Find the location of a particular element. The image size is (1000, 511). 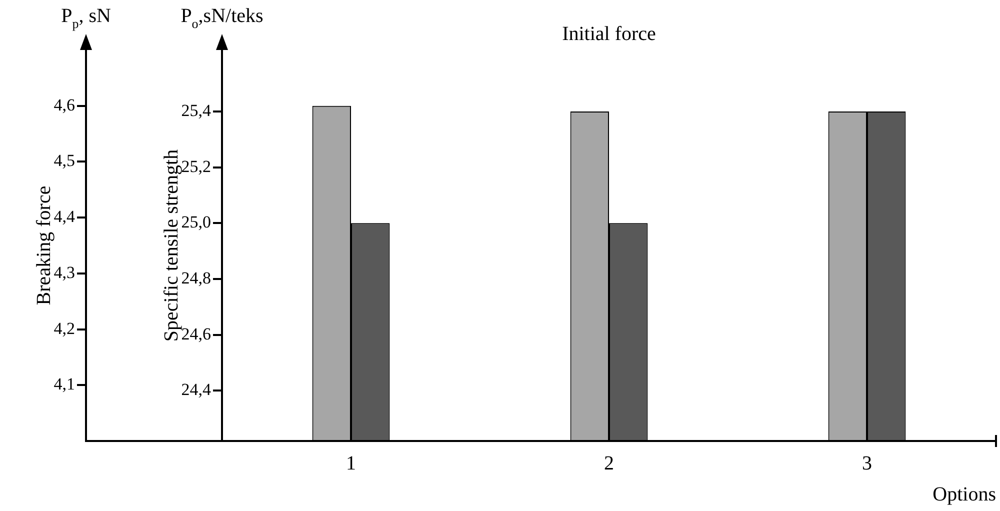

y-tick-label: 4,2 is located at coordinates (64, 328).